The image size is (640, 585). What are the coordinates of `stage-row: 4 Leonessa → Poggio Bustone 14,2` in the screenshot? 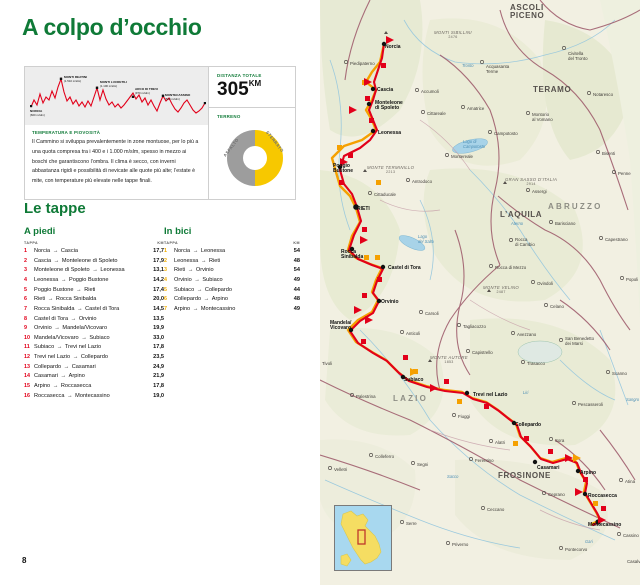 It's located at (94, 281).